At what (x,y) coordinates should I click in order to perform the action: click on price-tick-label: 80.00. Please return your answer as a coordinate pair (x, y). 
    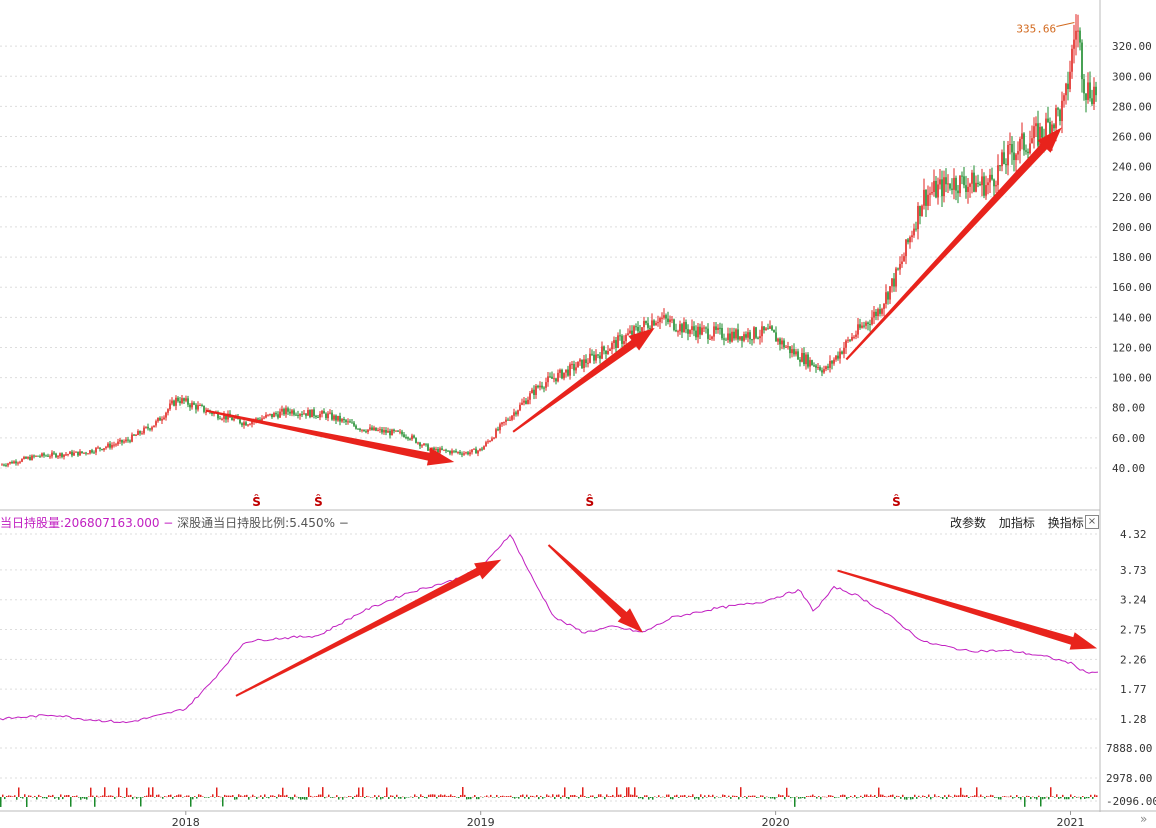
    Looking at the image, I should click on (1128, 408).